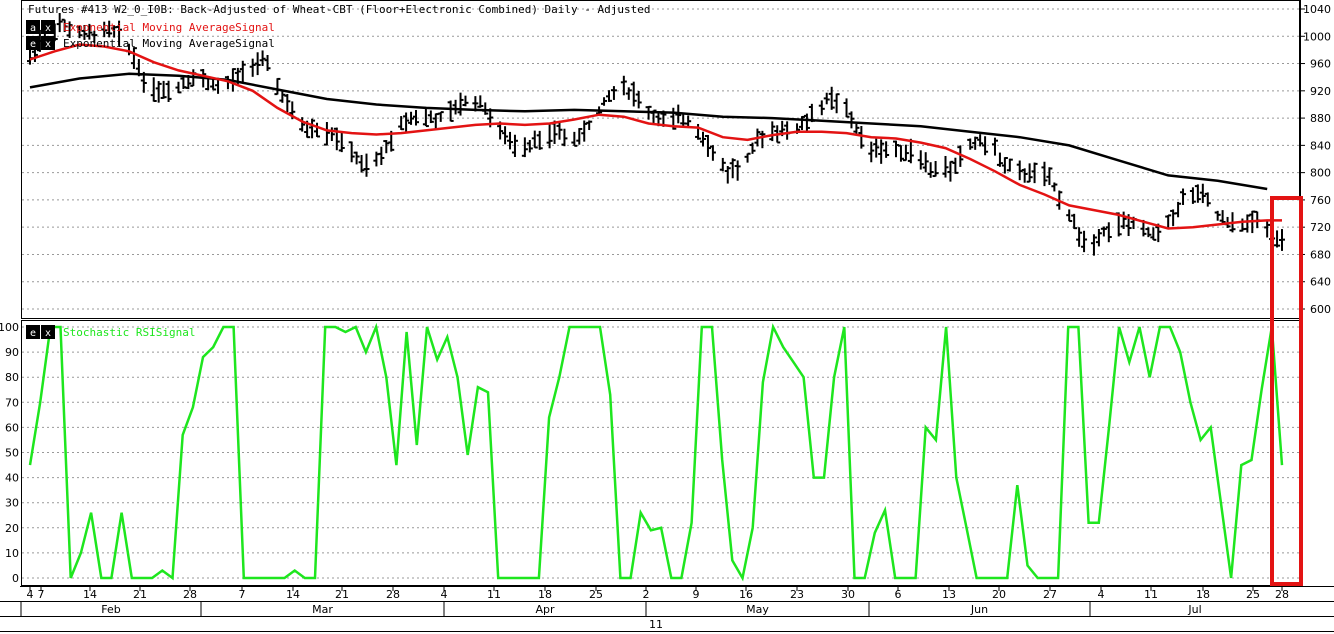 This screenshot has height=634, width=1334. What do you see at coordinates (169, 27) in the screenshot?
I see `legend-ema-red-label: Exponential Moving AverageSignal` at bounding box center [169, 27].